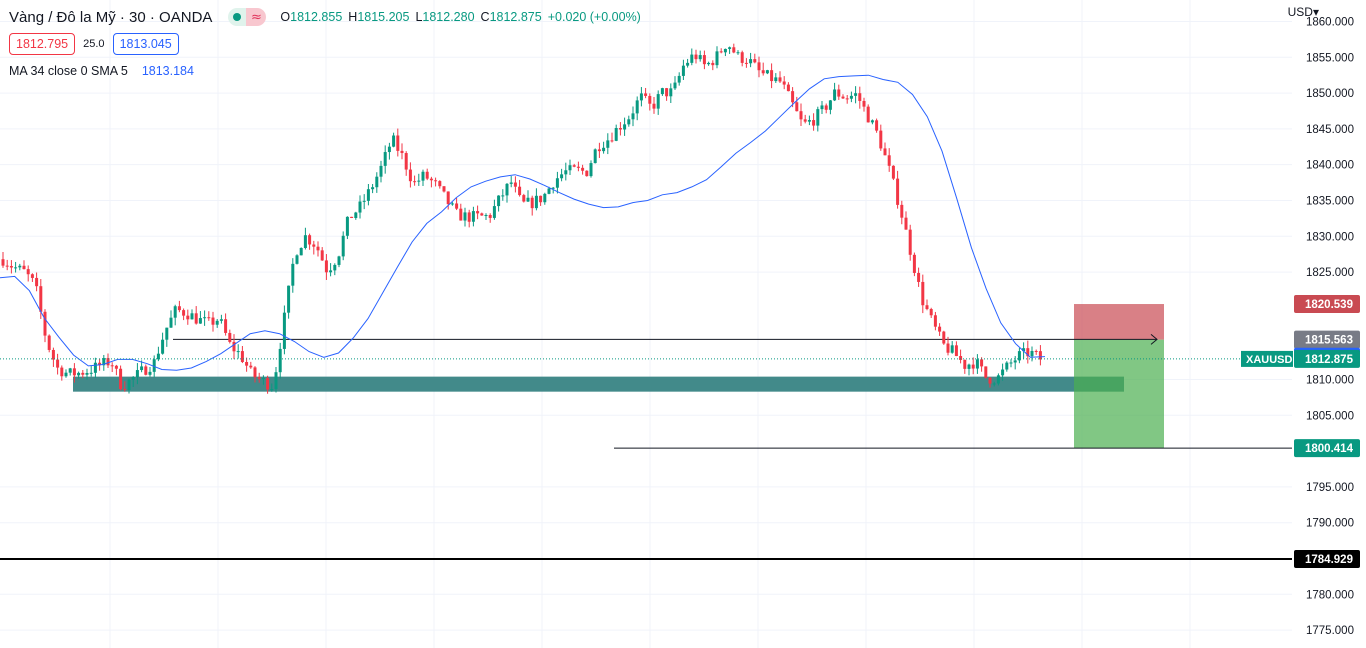 This screenshot has width=1366, height=648. I want to click on currency-selector: USD▾, so click(1303, 12).